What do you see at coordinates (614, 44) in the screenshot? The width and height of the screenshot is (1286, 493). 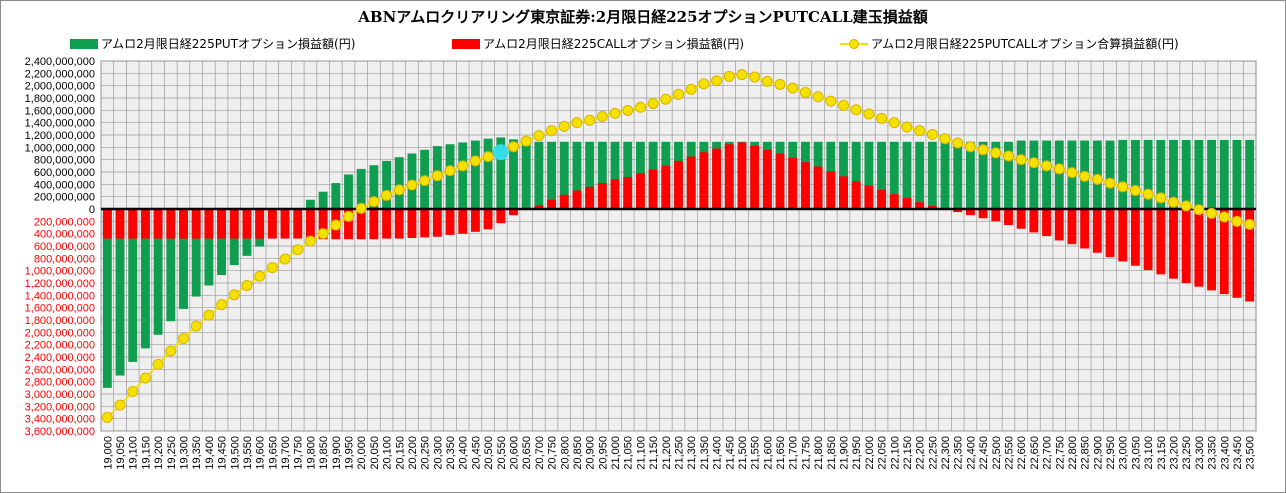 I see `legend-label-call: アムロ2月限日経225CALLオプション損益額(円)` at bounding box center [614, 44].